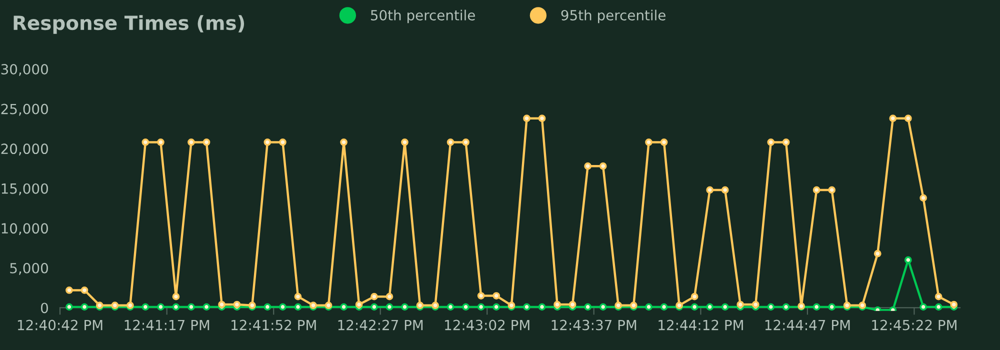 The height and width of the screenshot is (350, 1000). What do you see at coordinates (914, 325) in the screenshot?
I see `x-tick-label: 12:45:22 PM` at bounding box center [914, 325].